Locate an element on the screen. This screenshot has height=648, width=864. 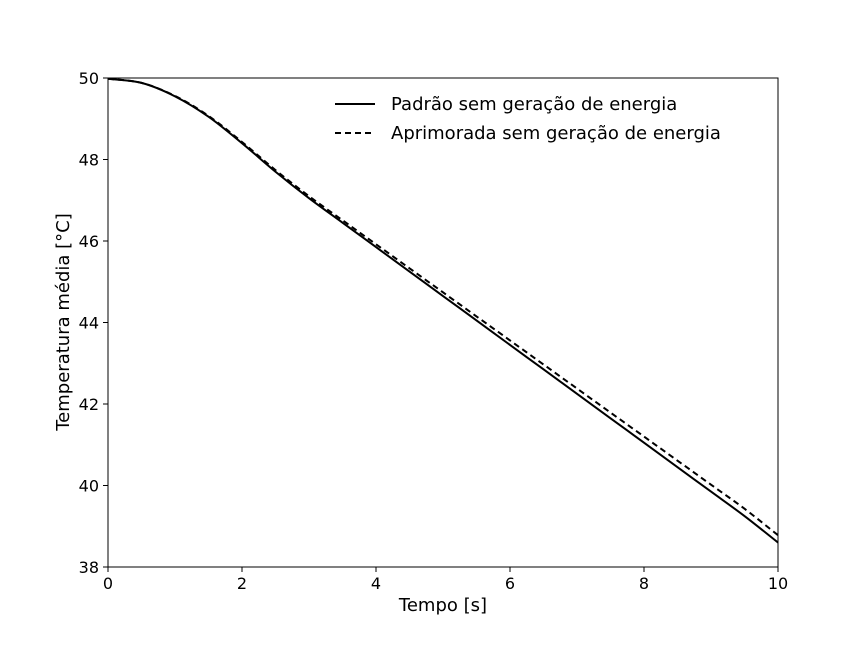
x-tick-label: 10 is located at coordinates (778, 583).